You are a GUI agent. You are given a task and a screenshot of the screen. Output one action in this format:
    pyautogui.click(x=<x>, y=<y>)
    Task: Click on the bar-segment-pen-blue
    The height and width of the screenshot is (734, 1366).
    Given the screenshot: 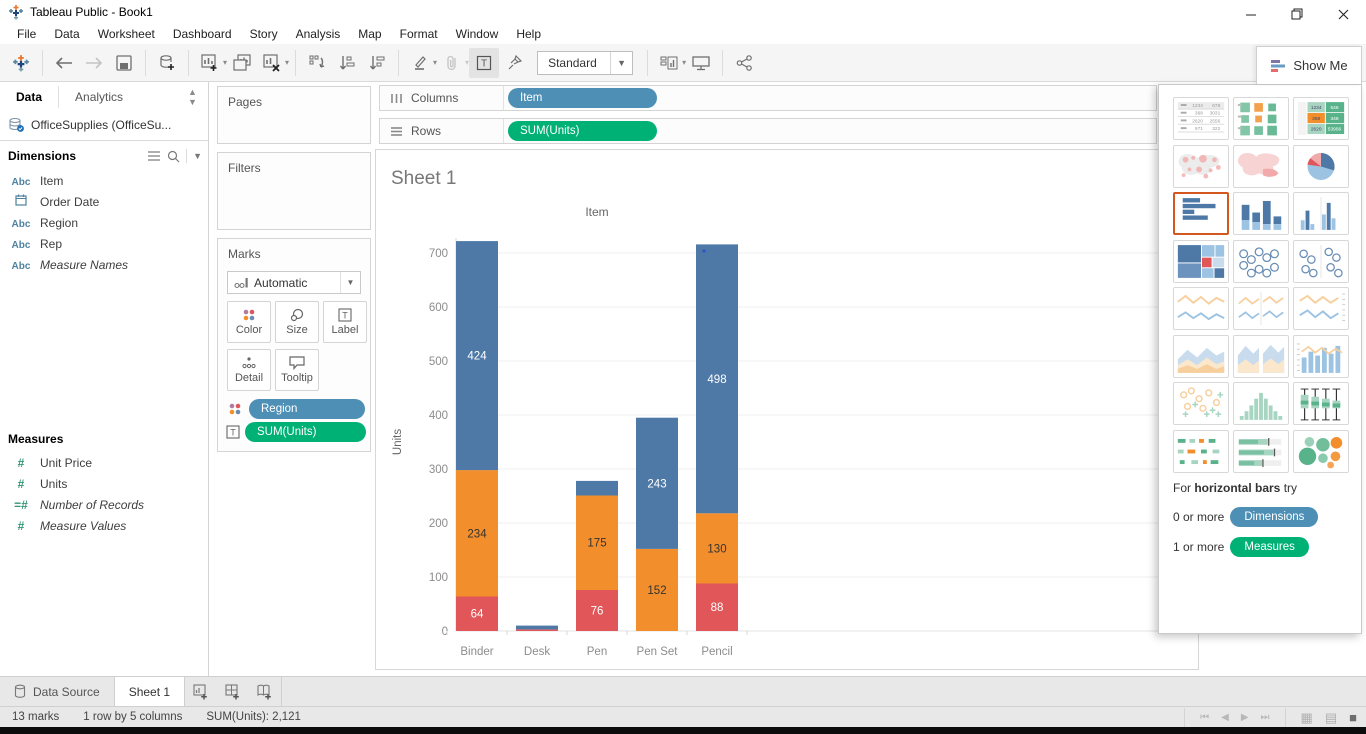 What is the action you would take?
    pyautogui.click(x=597, y=488)
    